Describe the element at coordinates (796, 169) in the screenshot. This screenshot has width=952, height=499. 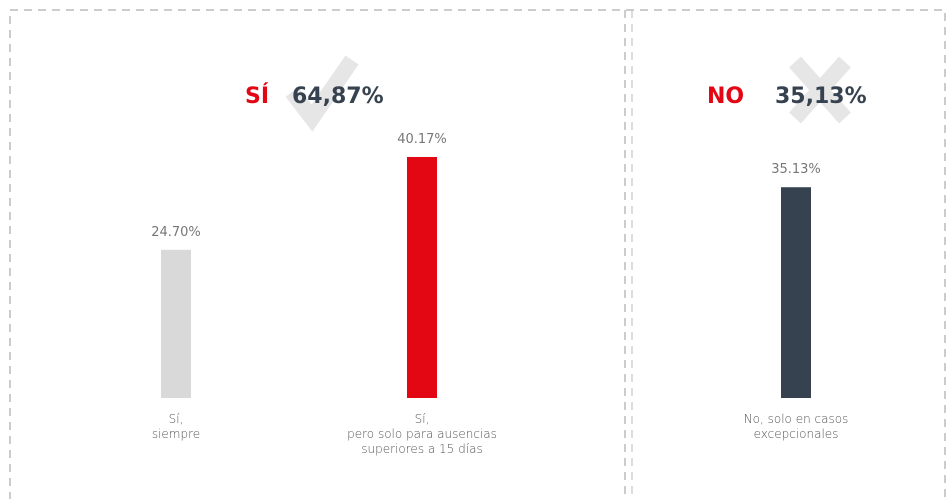
I see `value-label: 35.13%` at that location.